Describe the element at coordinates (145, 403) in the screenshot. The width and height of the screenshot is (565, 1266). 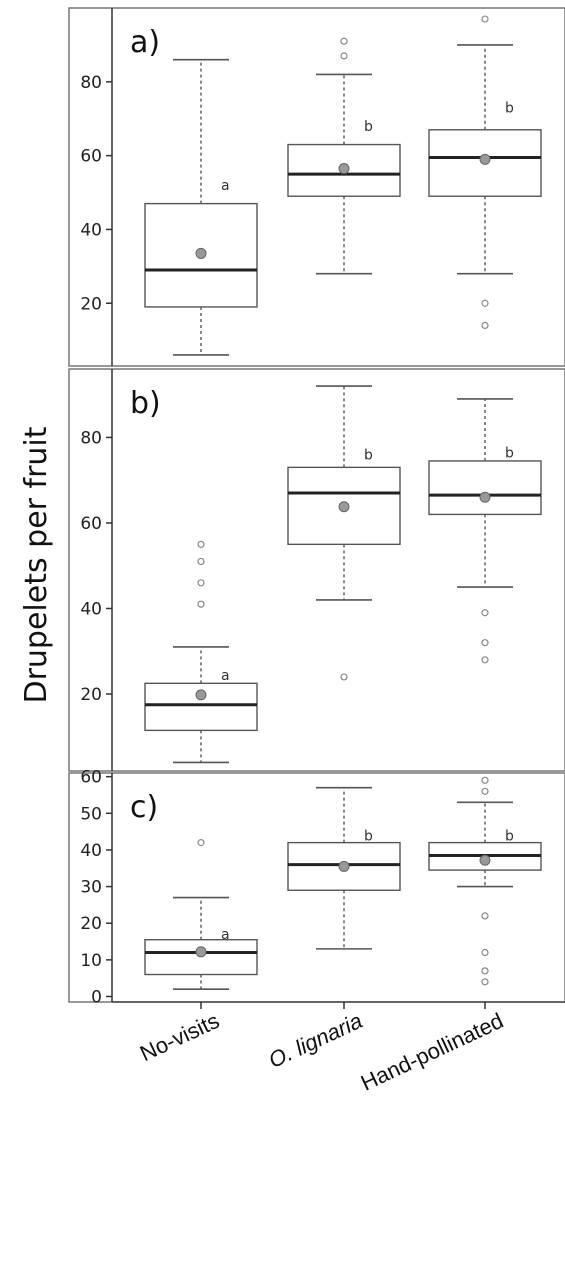
I see `panel-label: b)` at that location.